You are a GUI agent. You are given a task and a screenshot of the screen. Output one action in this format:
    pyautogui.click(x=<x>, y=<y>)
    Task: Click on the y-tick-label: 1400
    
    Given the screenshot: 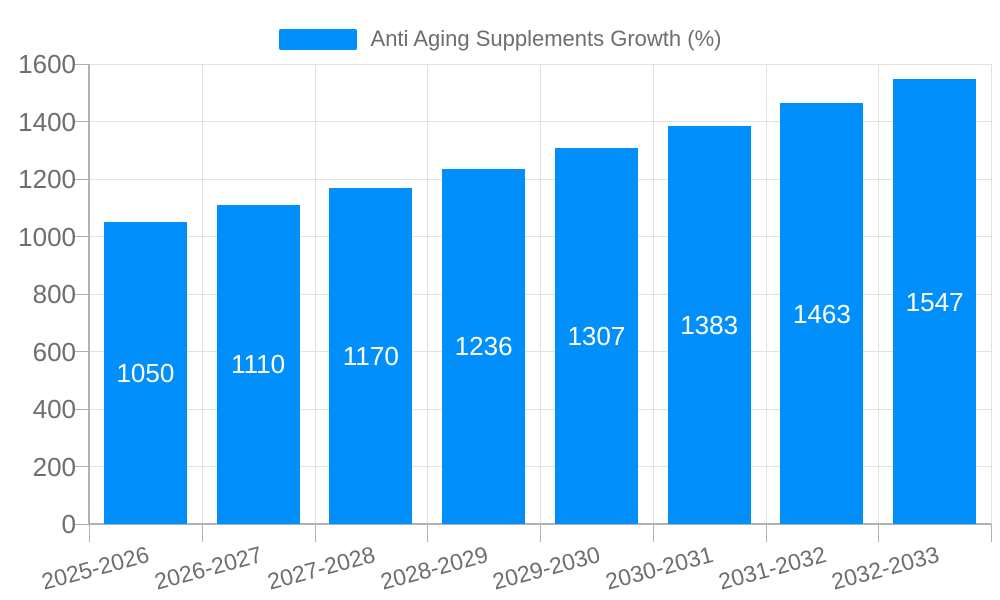 What is the action you would take?
    pyautogui.click(x=47, y=121)
    